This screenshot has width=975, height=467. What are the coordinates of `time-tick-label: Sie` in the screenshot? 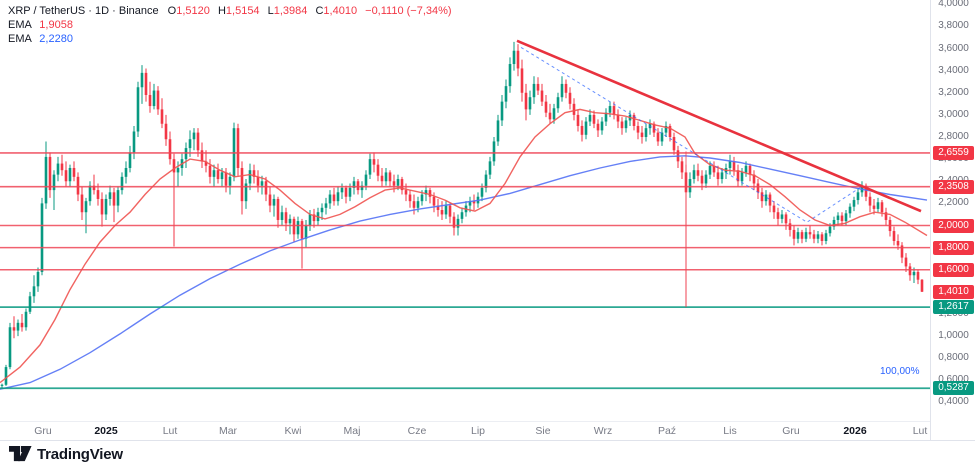 It's located at (543, 431).